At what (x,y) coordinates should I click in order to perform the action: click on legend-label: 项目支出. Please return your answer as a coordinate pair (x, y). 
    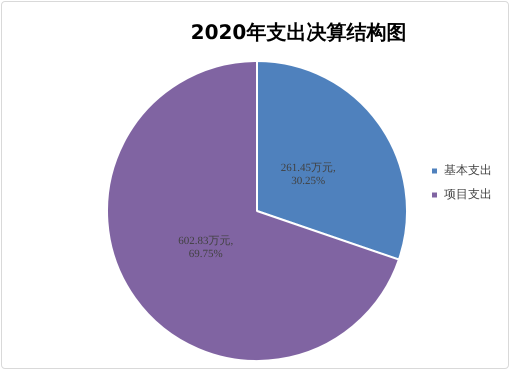
    Looking at the image, I should click on (468, 194).